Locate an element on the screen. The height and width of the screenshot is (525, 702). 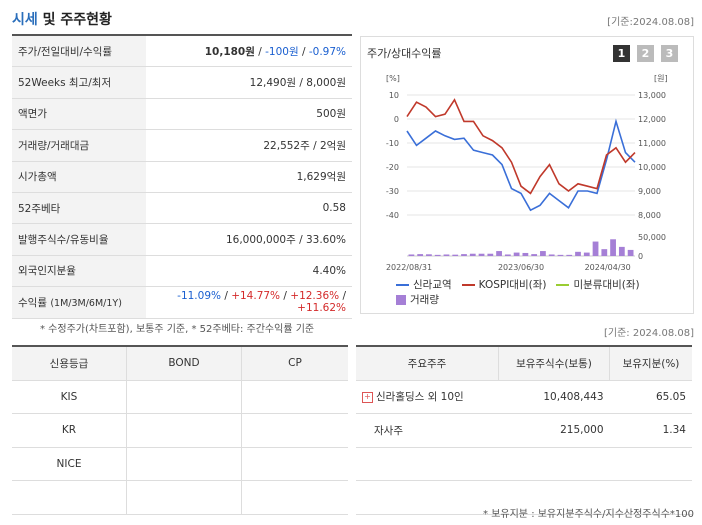
par-value: 500원 is located at coordinates (249, 114).